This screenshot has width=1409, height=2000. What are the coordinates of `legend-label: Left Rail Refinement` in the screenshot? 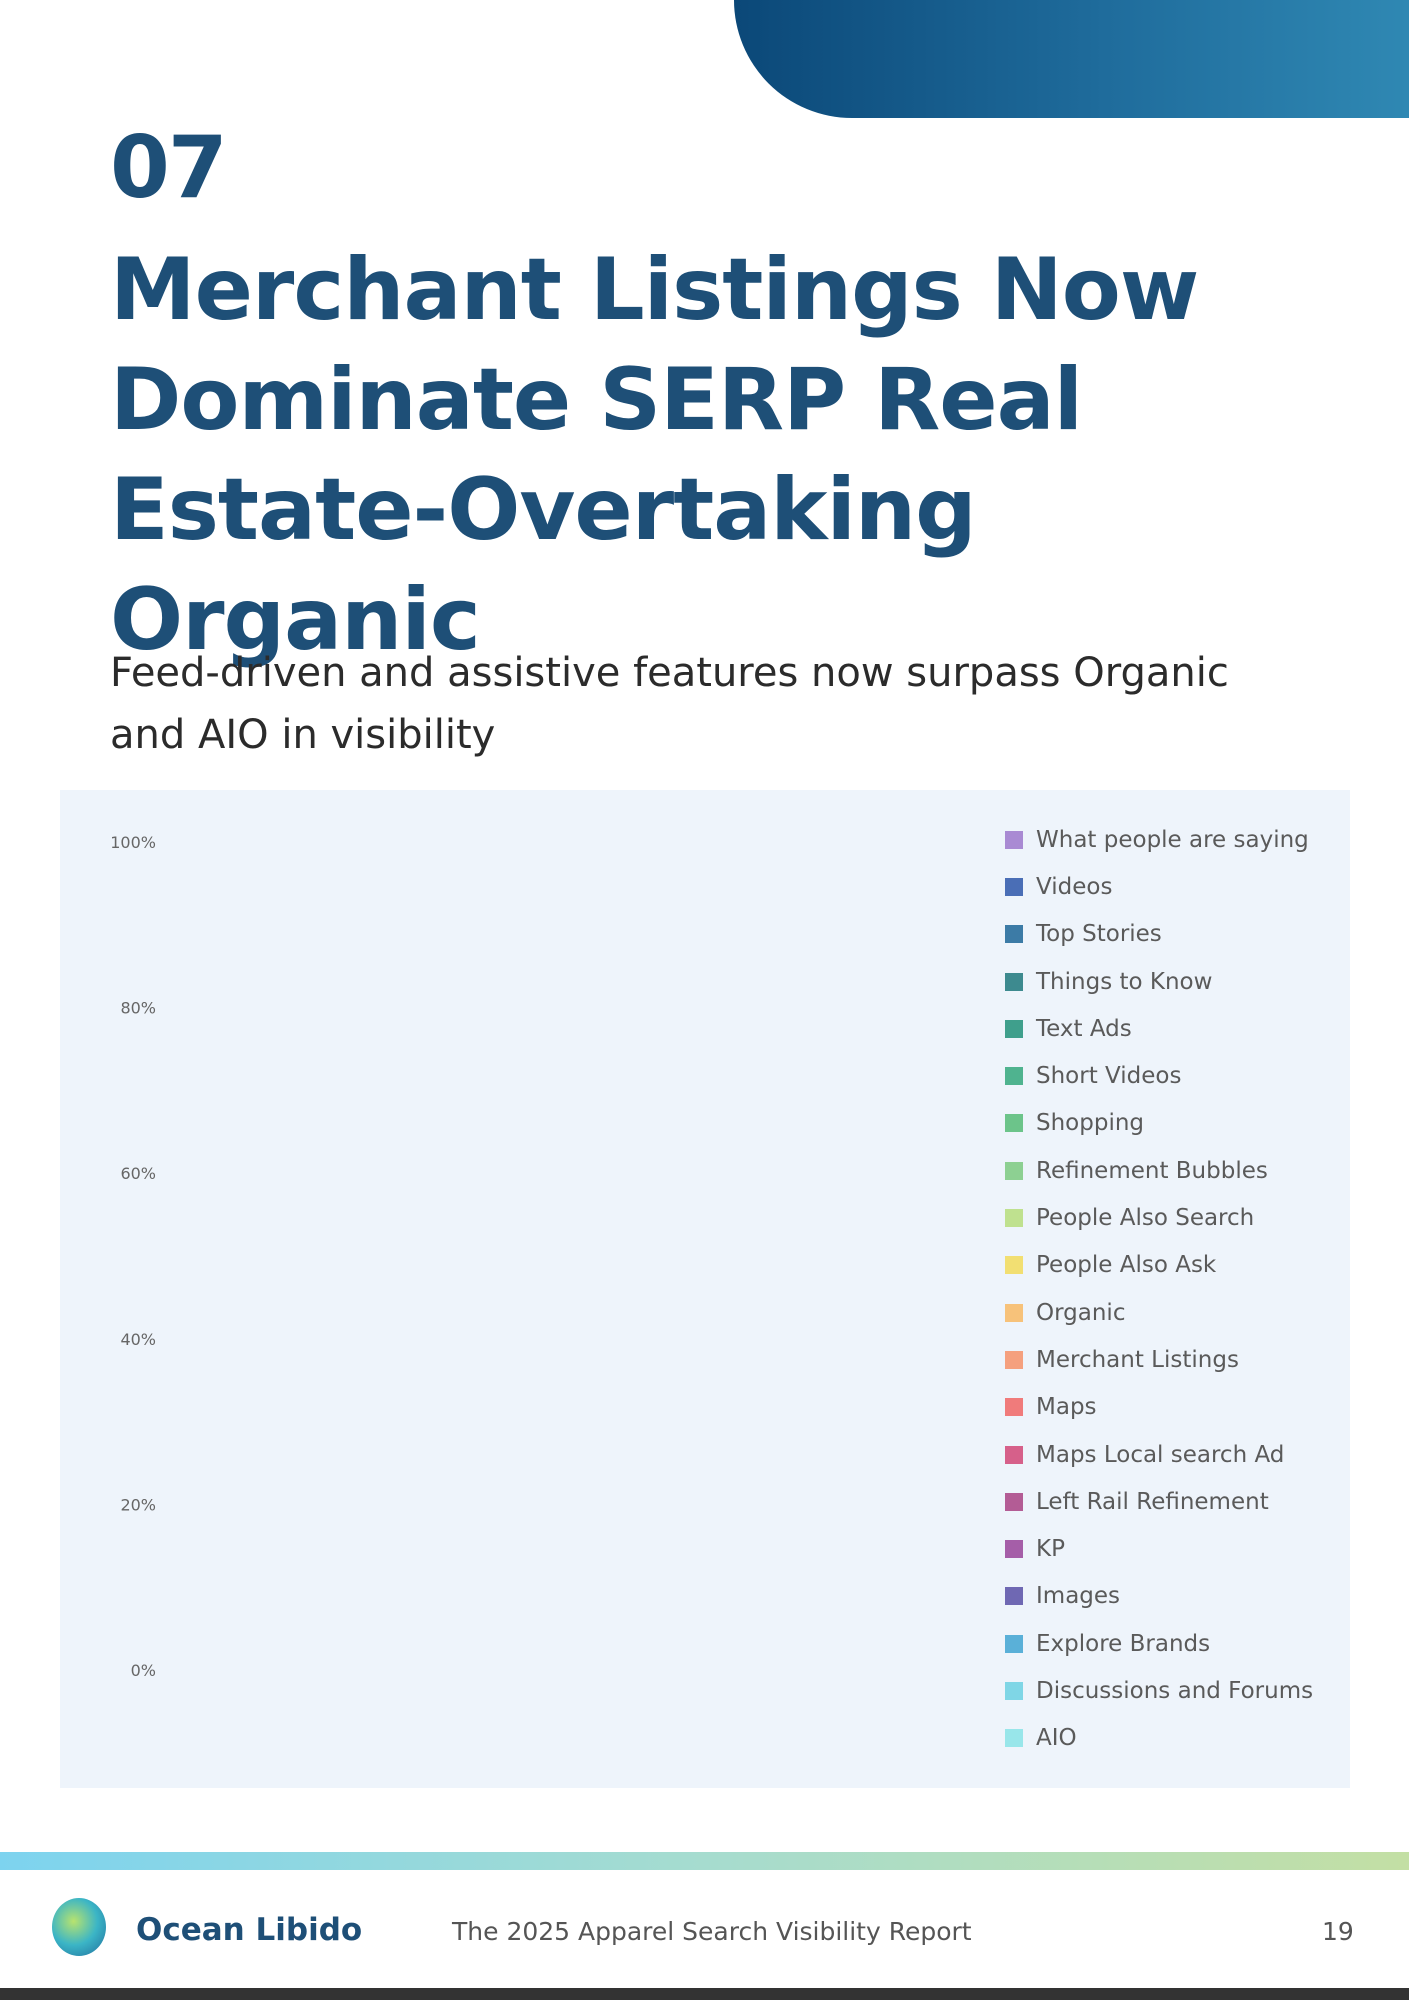 It's located at (1152, 1501).